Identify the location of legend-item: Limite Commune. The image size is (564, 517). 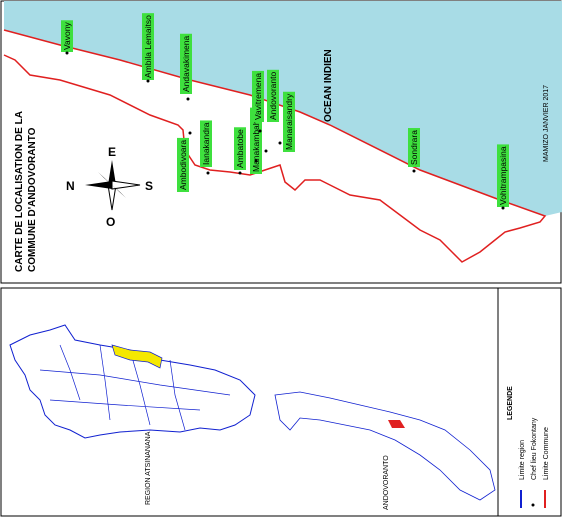
(546, 453).